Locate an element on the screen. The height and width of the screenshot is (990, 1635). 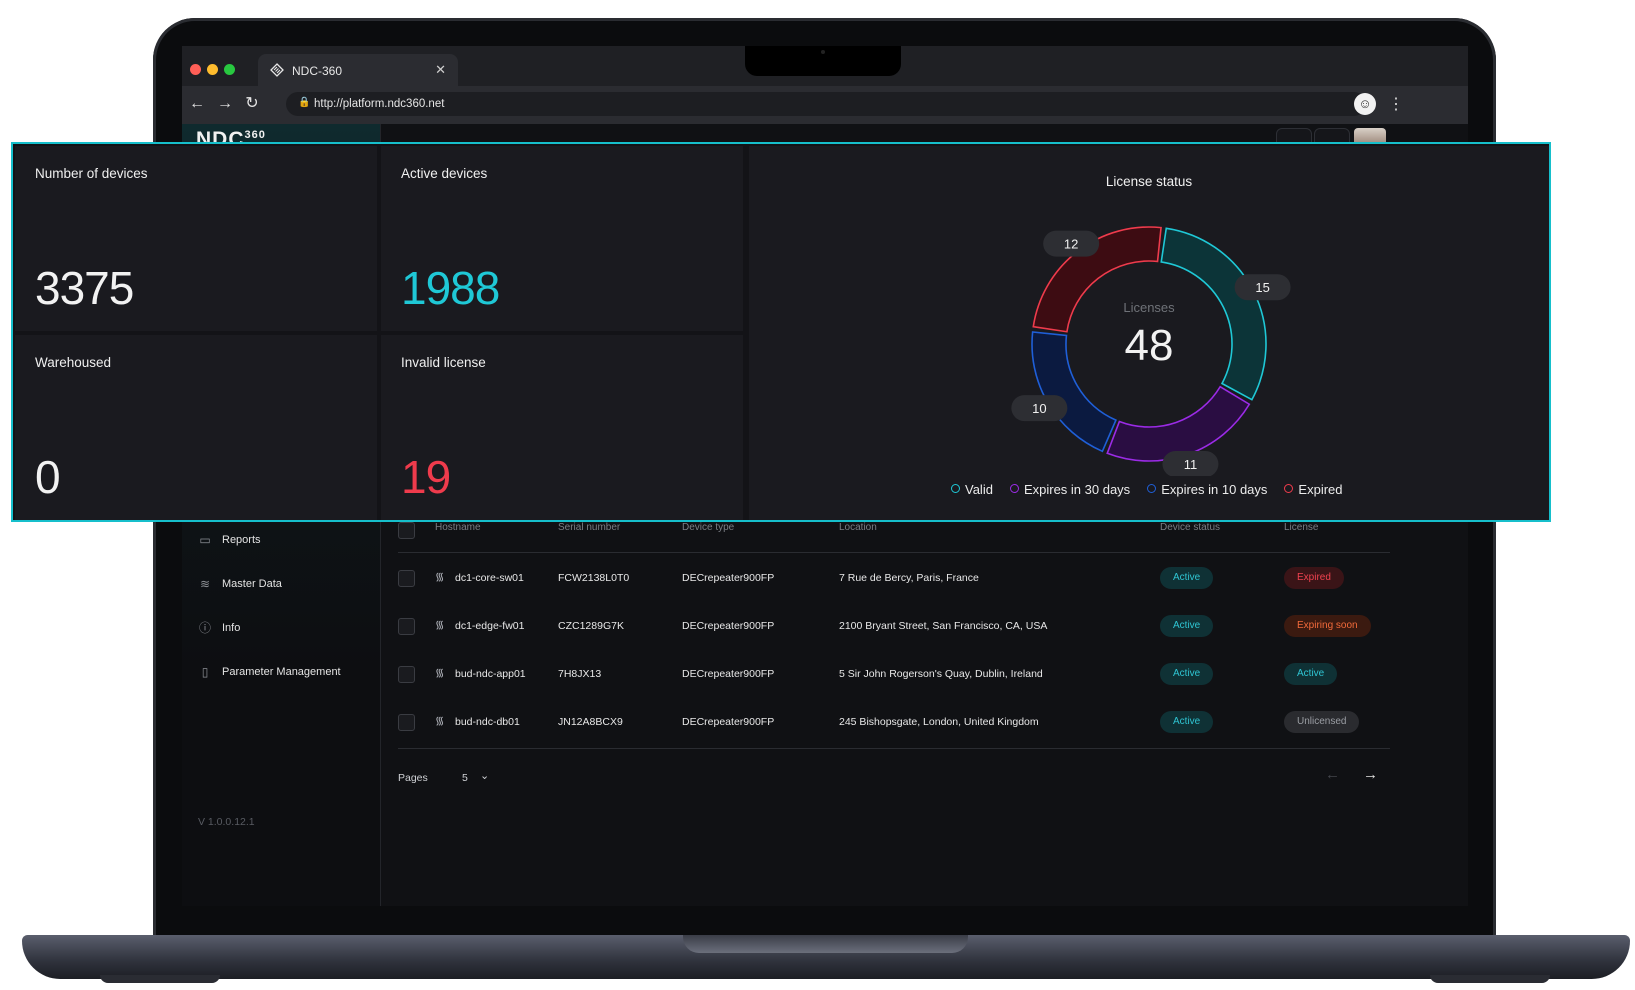
stat-label: Number of devices is located at coordinates (91, 173).